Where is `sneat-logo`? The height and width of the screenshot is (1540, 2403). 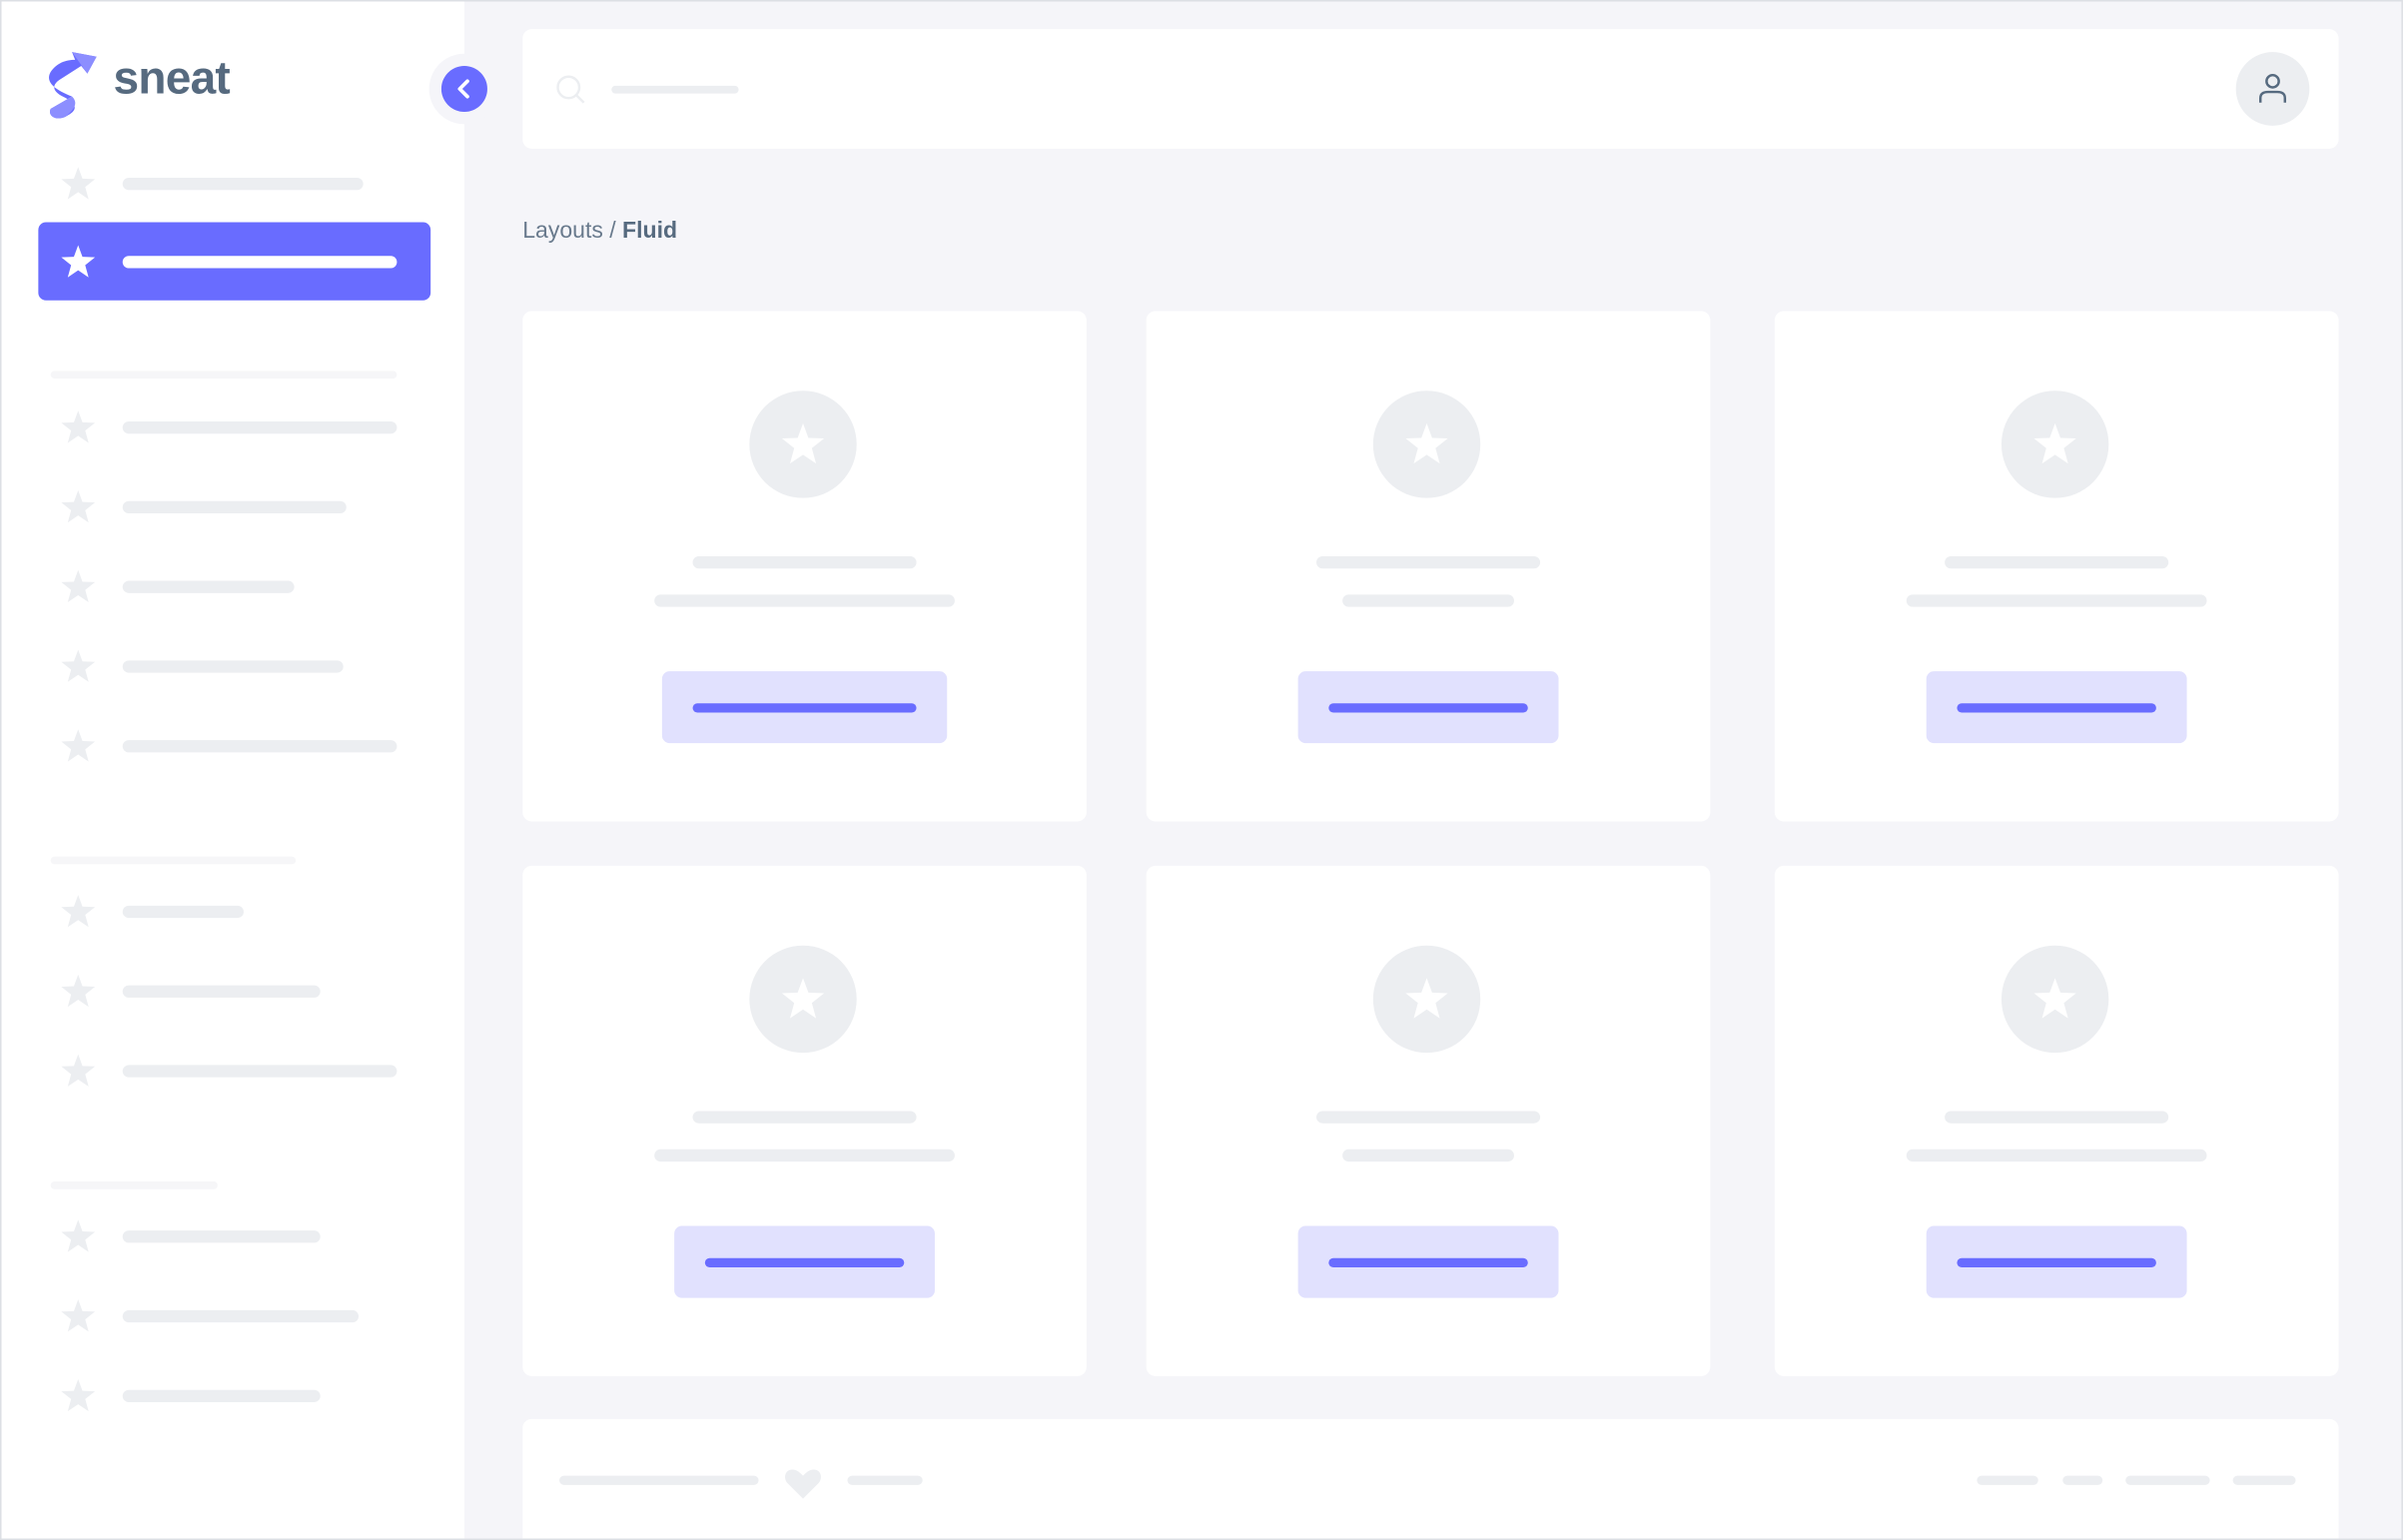
sneat-logo is located at coordinates (73, 86).